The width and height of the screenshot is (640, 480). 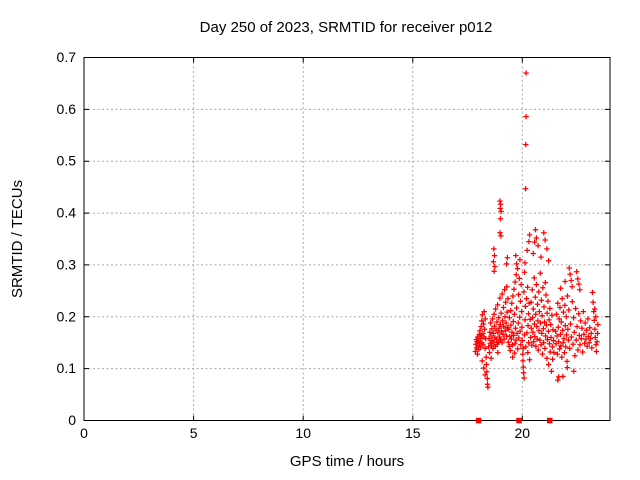 I want to click on y-tick-label: 0.5, so click(x=67, y=161).